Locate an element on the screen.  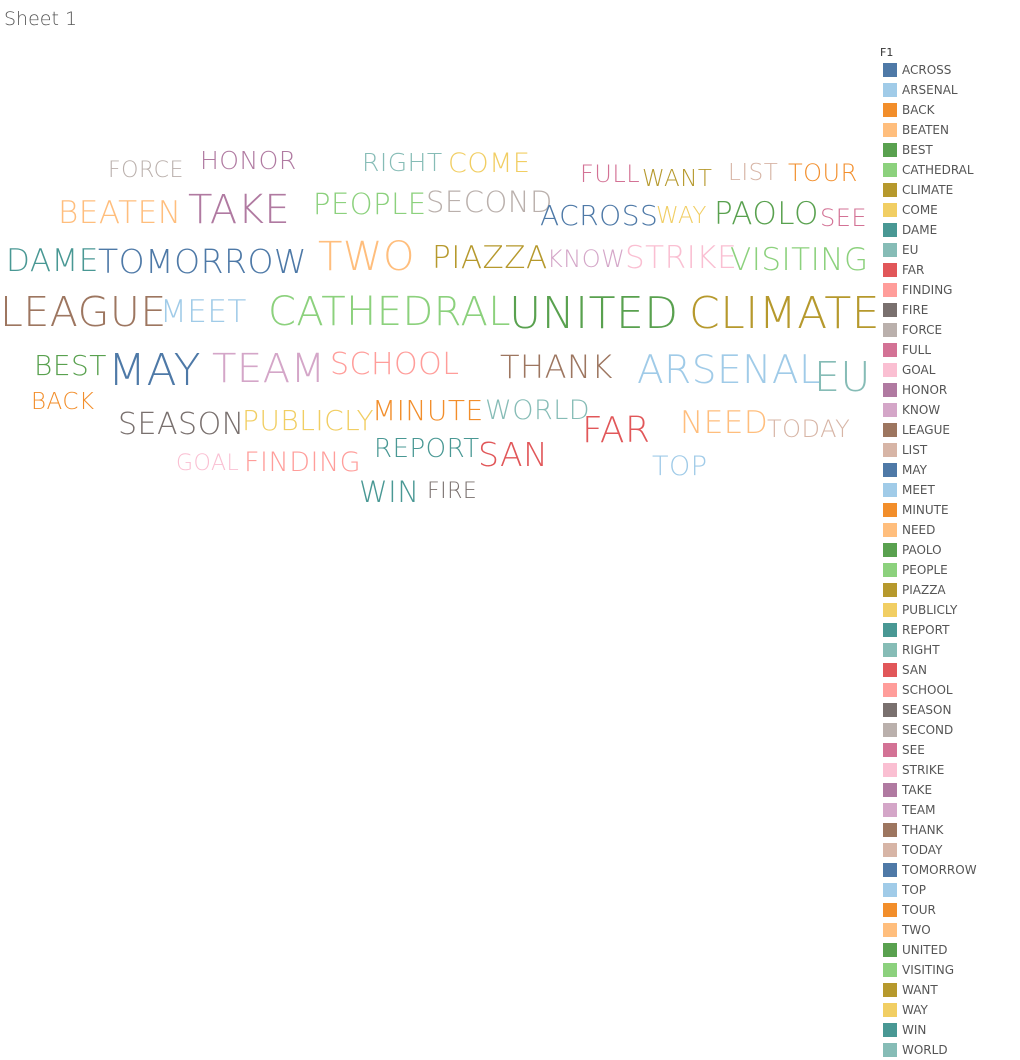
legend-item: SEASON is located at coordinates (917, 710).